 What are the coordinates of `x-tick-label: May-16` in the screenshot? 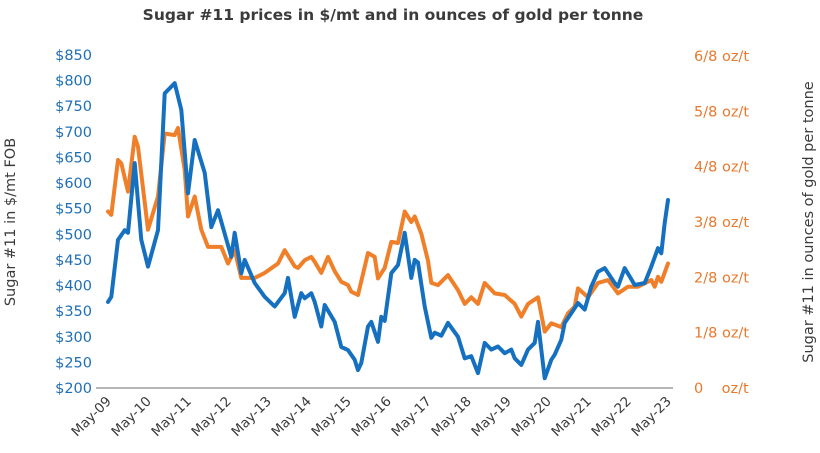 It's located at (371, 417).